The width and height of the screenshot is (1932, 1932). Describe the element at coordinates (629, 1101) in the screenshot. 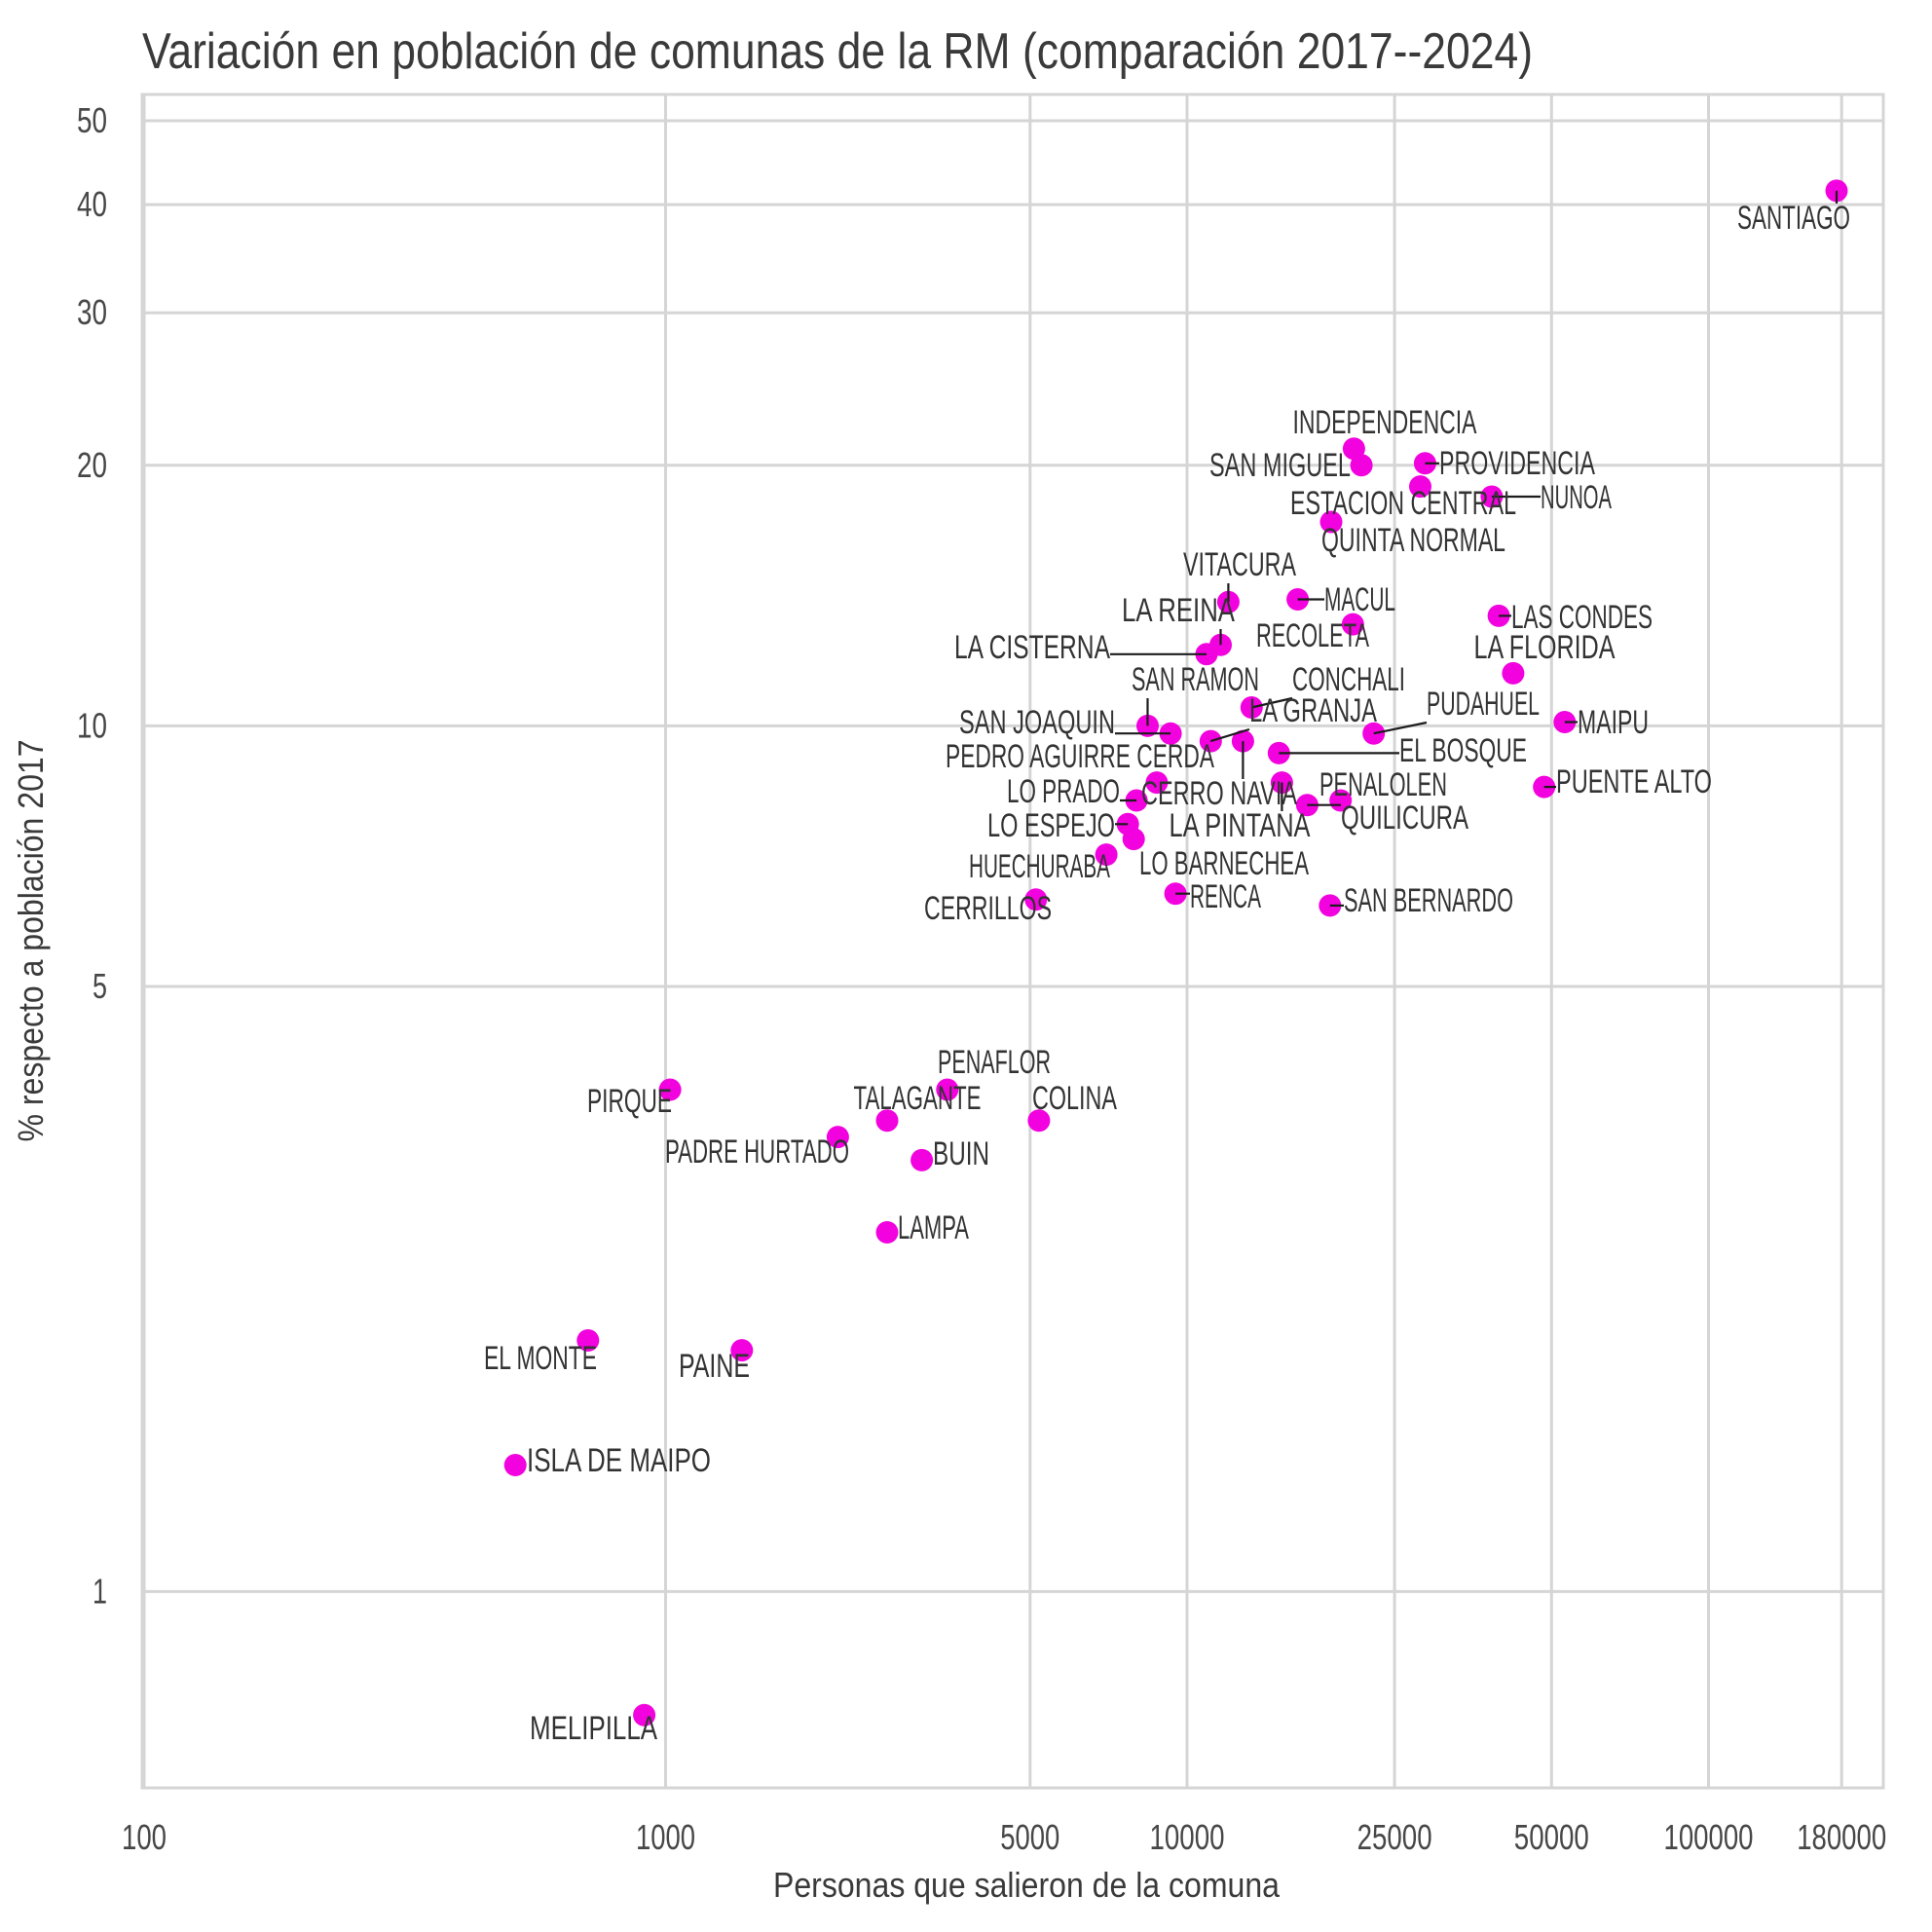

I see `point-label: PIRQUE` at that location.